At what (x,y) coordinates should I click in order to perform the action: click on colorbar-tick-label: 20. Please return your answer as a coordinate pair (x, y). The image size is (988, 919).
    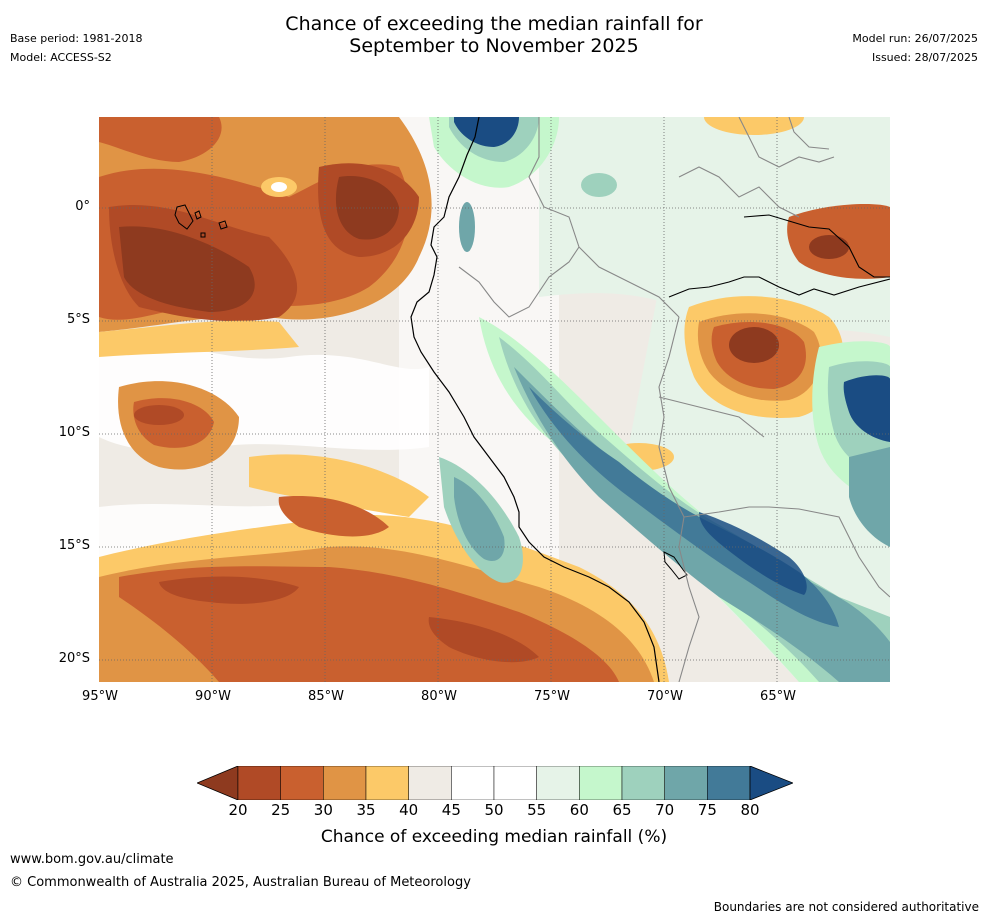
    Looking at the image, I should click on (238, 810).